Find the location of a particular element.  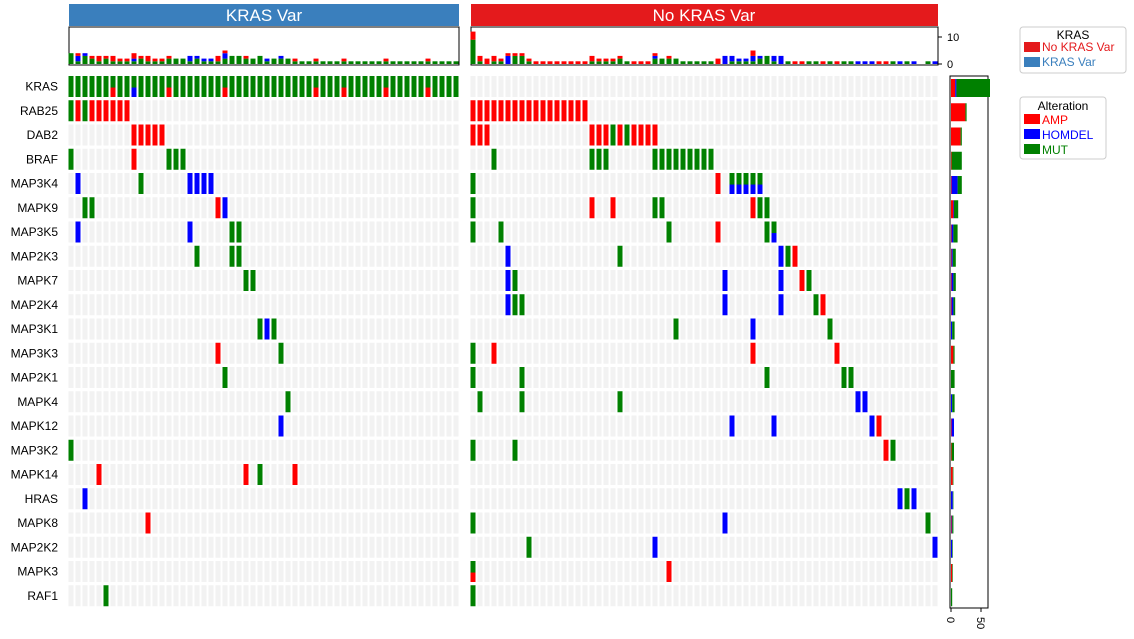

legend-alteration-label-amp: AMP is located at coordinates (1055, 120).